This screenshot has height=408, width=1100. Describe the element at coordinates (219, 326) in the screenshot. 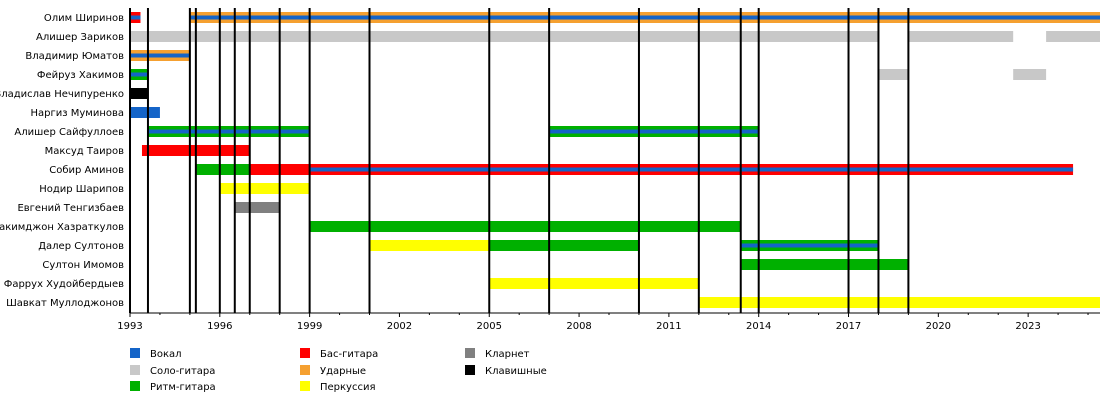

I see `tick-label: 1996` at that location.